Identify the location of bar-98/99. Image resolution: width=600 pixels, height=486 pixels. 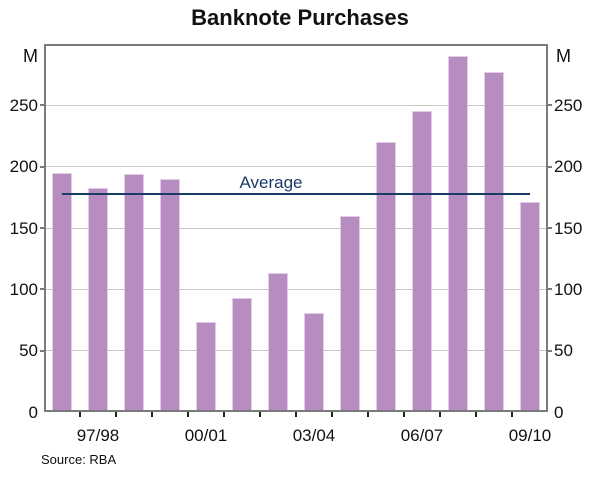
(134, 293).